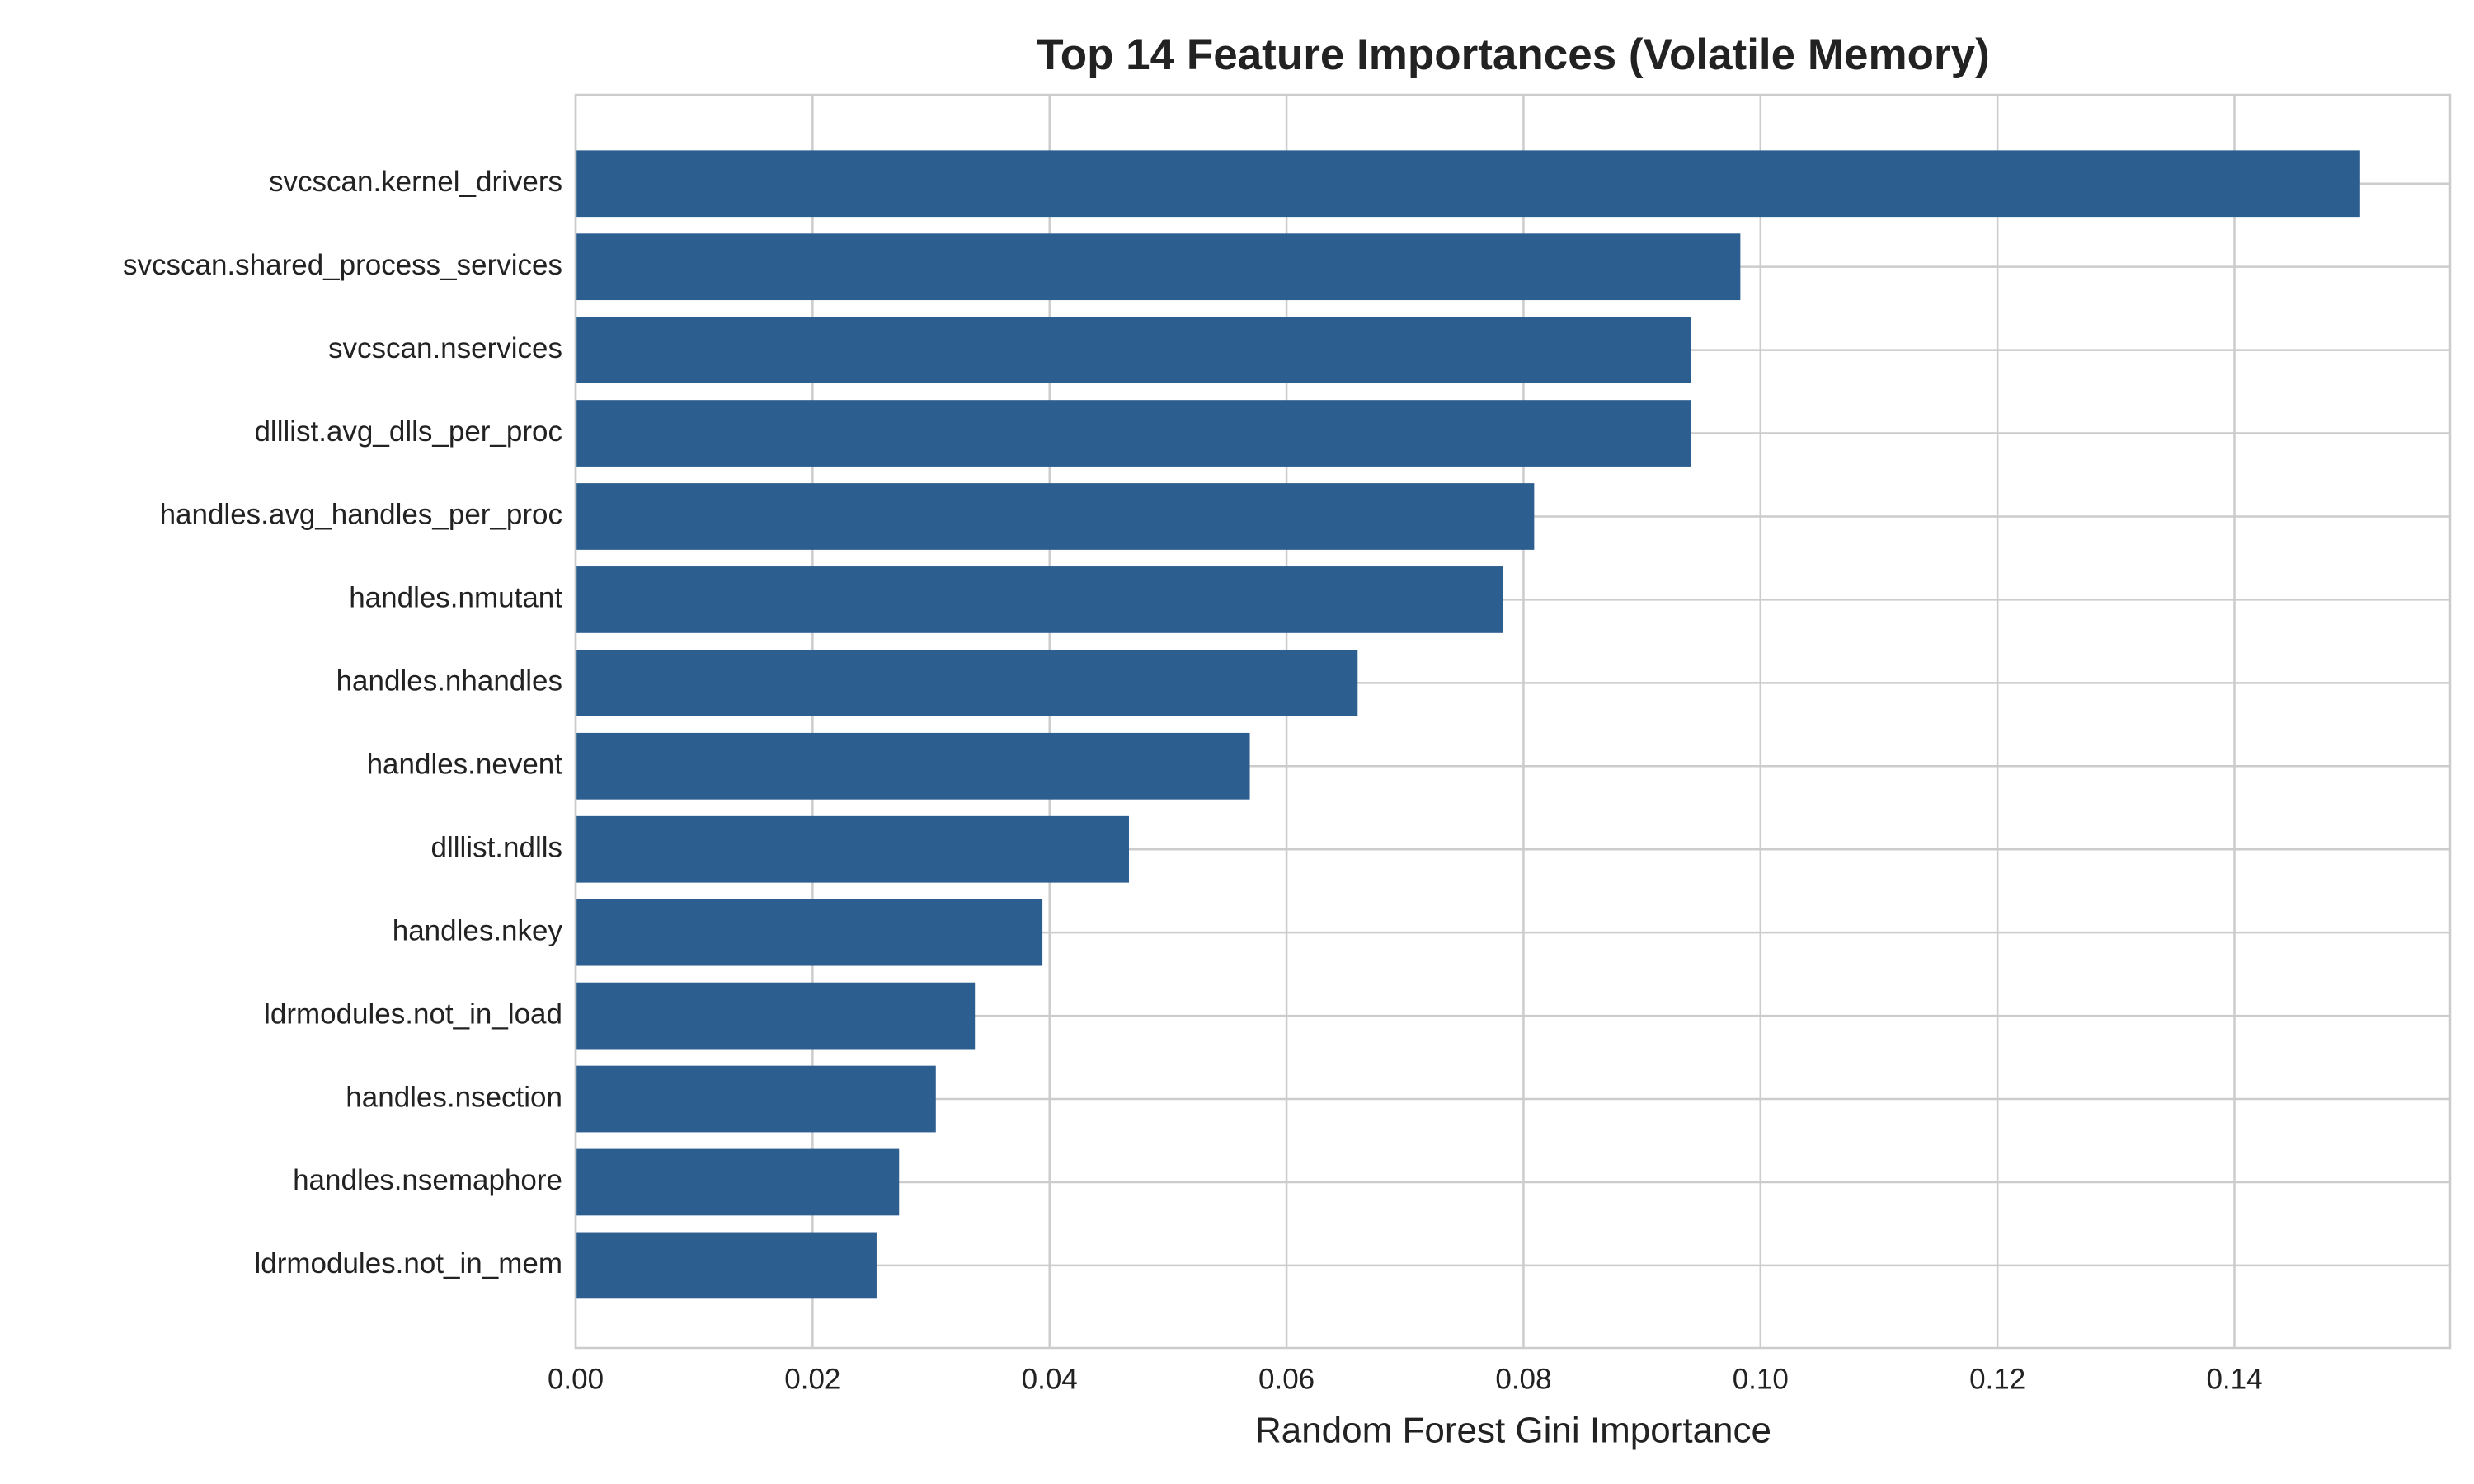 This screenshot has height=1484, width=2474. What do you see at coordinates (408, 432) in the screenshot?
I see `y-tick-label: dlllist.avg_dlls_per_proc` at bounding box center [408, 432].